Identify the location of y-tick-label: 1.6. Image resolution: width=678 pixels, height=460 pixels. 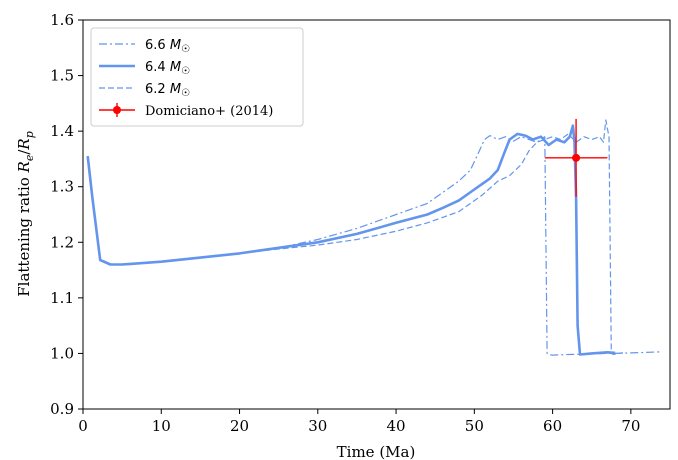
(62, 20).